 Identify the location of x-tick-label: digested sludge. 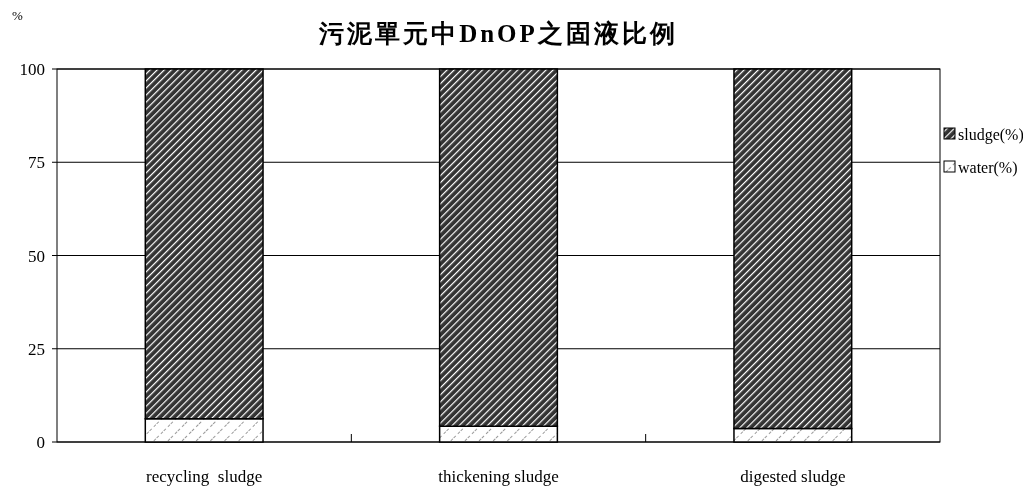
(793, 476).